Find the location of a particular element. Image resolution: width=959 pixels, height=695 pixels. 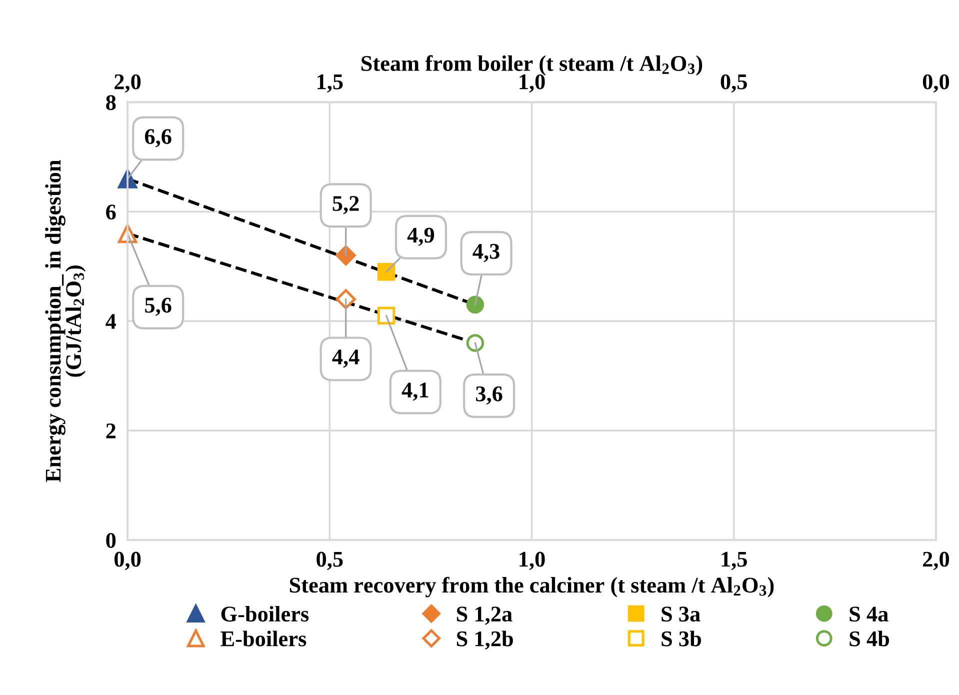

data-label: 5,2 is located at coordinates (345, 205).